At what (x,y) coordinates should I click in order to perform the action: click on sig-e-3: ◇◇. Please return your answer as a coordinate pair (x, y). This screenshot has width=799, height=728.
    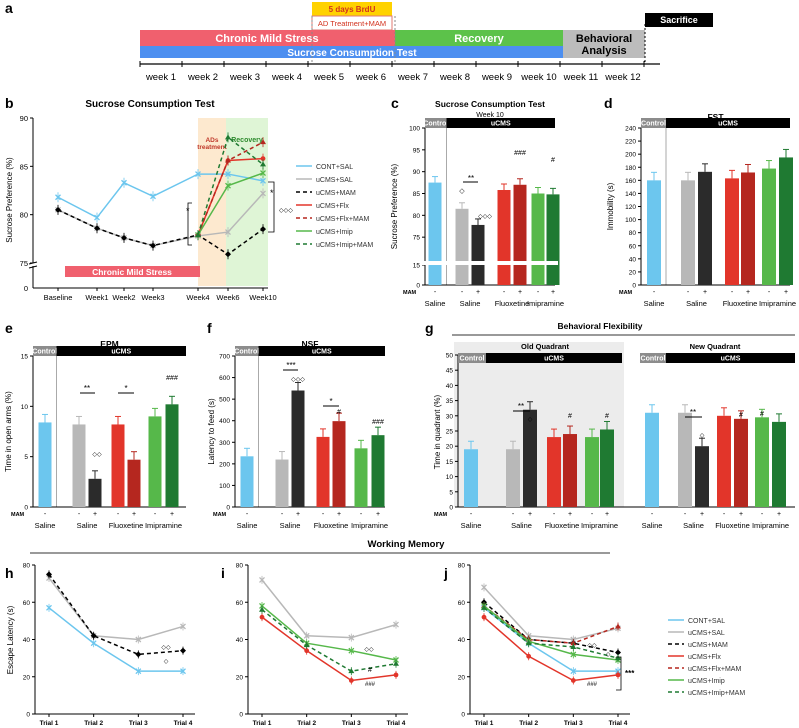
    Looking at the image, I should click on (97, 455).